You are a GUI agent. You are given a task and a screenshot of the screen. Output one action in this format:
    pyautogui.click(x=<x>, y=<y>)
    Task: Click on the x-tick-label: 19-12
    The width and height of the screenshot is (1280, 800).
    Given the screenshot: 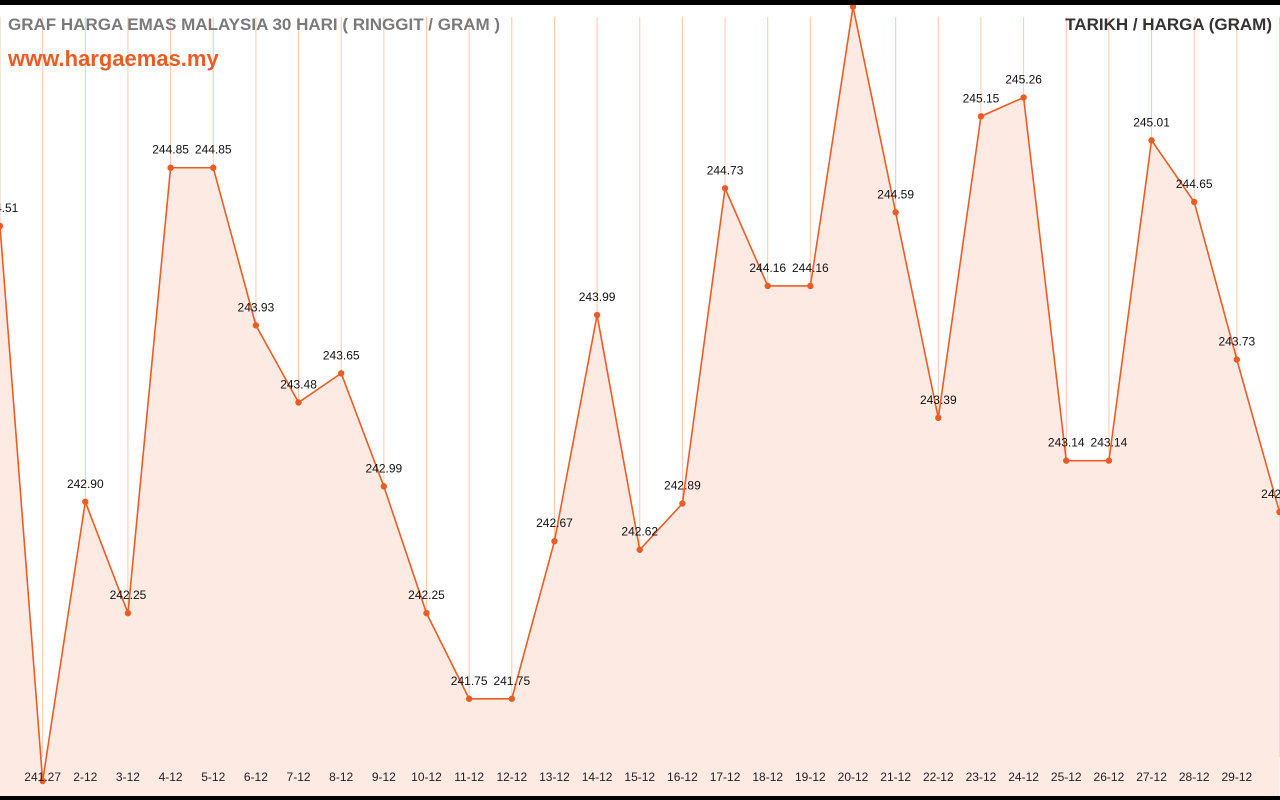 What is the action you would take?
    pyautogui.click(x=810, y=777)
    